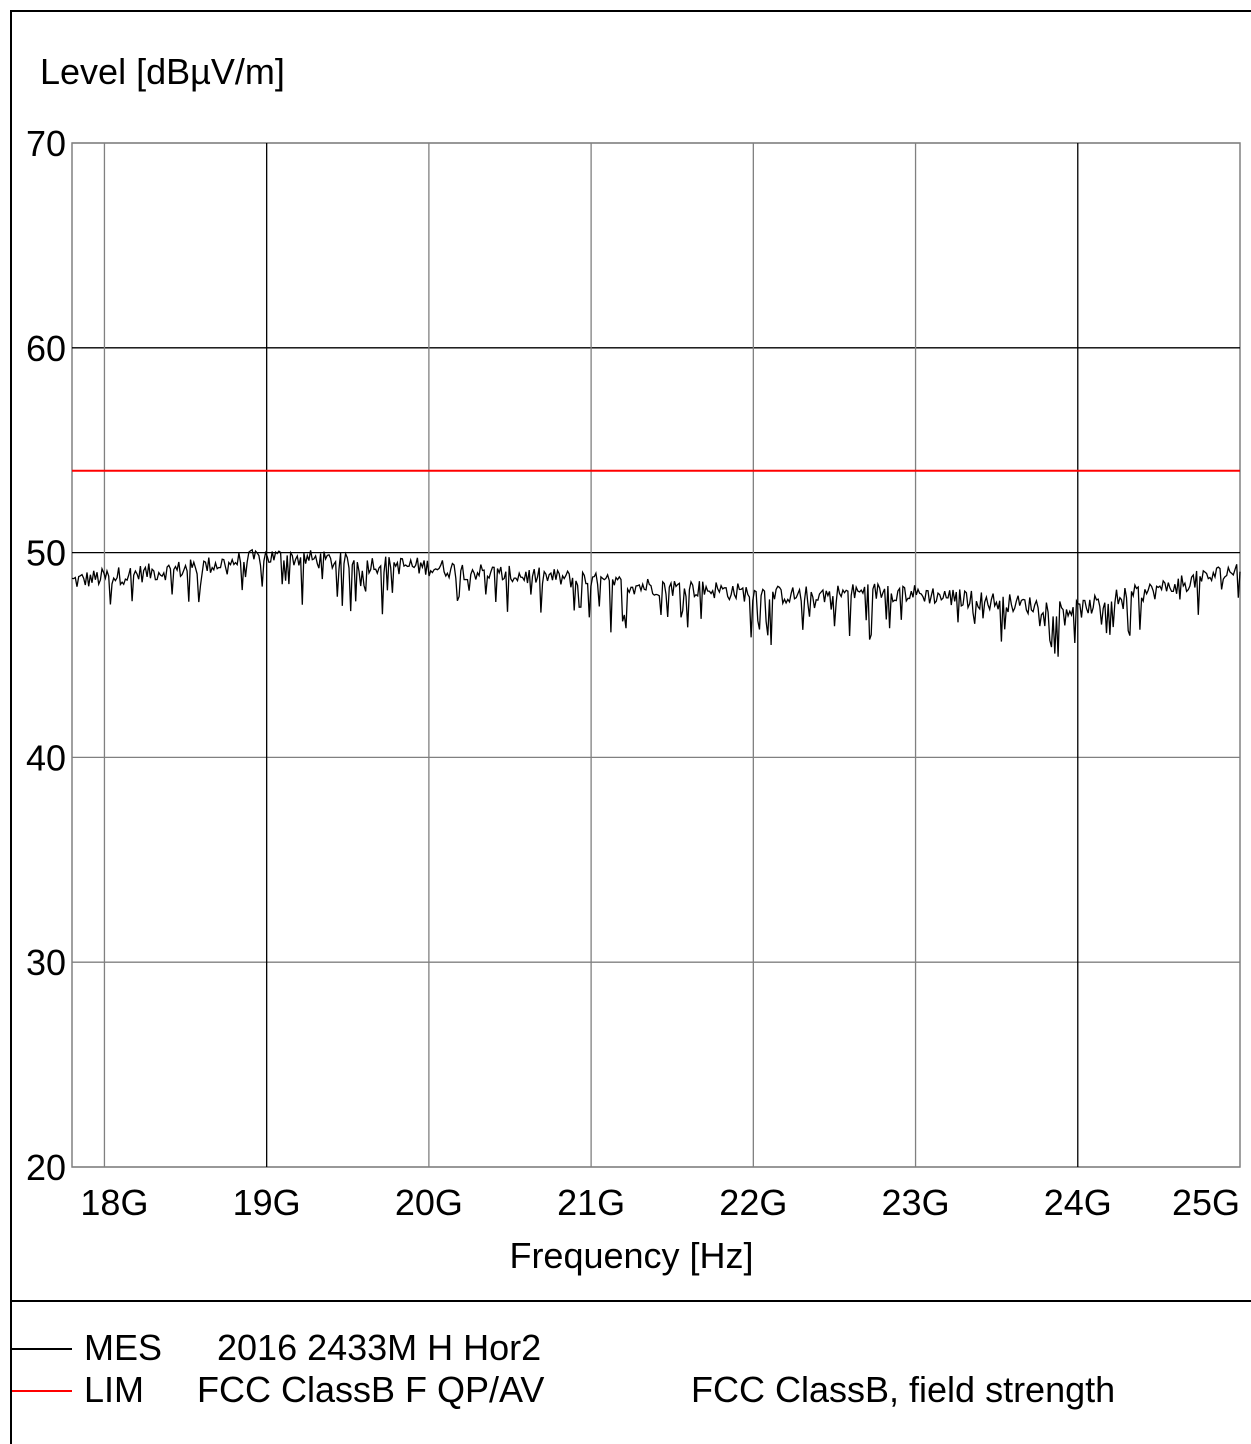 This screenshot has height=1444, width=1251. What do you see at coordinates (630, 1348) in the screenshot?
I see `legend-entry-mes: MES 2016 2433M H Hor2` at bounding box center [630, 1348].